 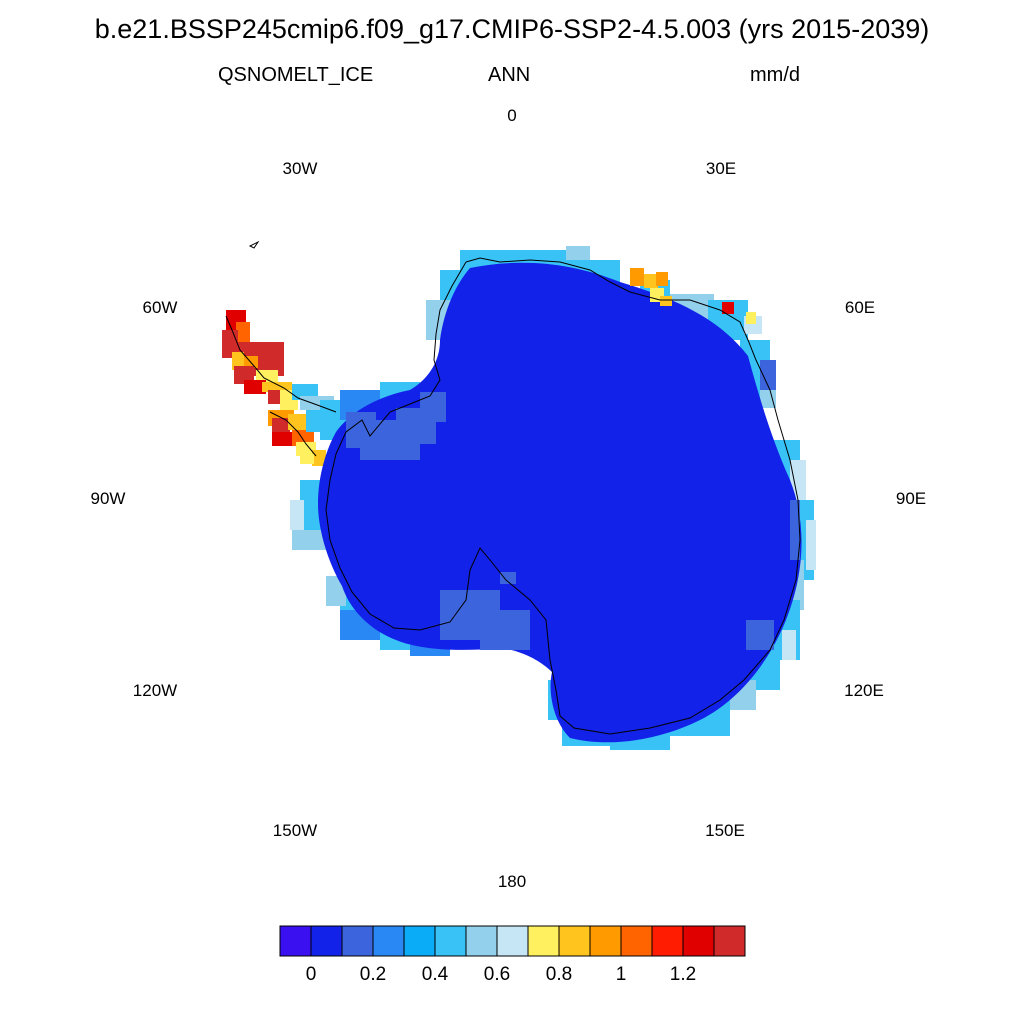 I want to click on colorbar-tick-label: 0.2, so click(x=373, y=974).